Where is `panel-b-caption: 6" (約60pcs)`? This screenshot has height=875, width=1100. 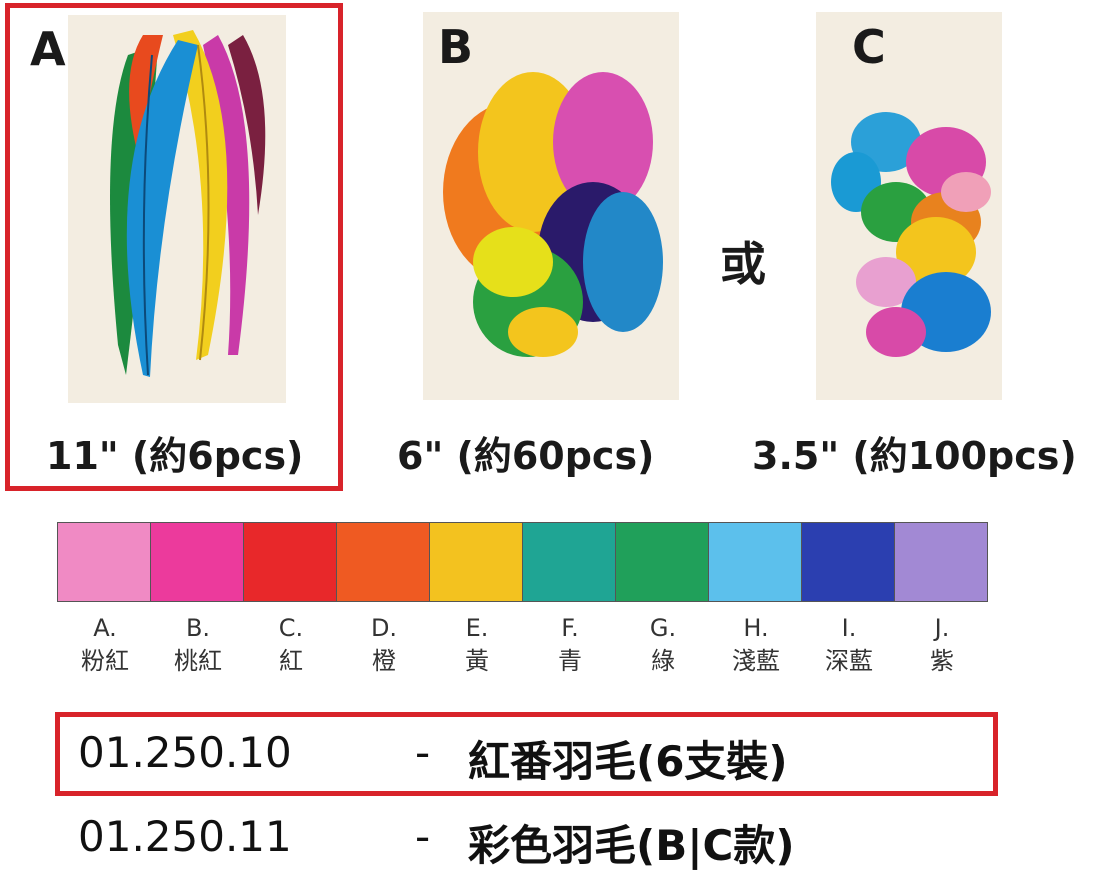
panel-b-caption: 6" (約60pcs) is located at coordinates (526, 456).